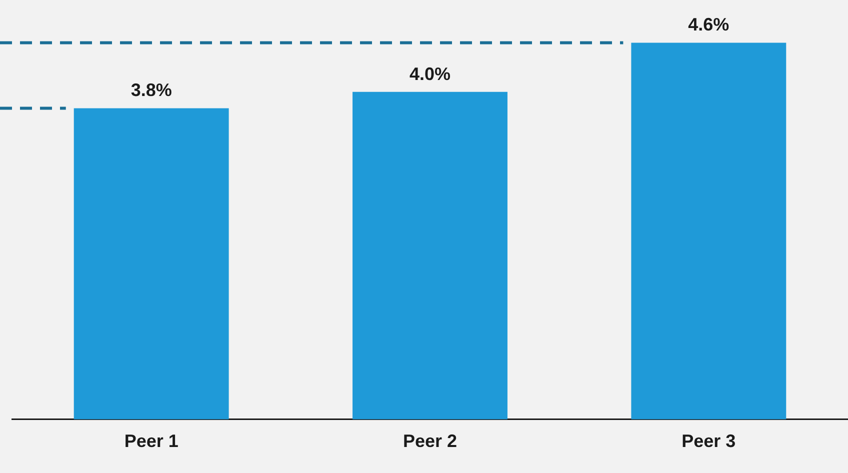 The image size is (848, 473). Describe the element at coordinates (151, 441) in the screenshot. I see `x-tick-label: Peer 1` at that location.